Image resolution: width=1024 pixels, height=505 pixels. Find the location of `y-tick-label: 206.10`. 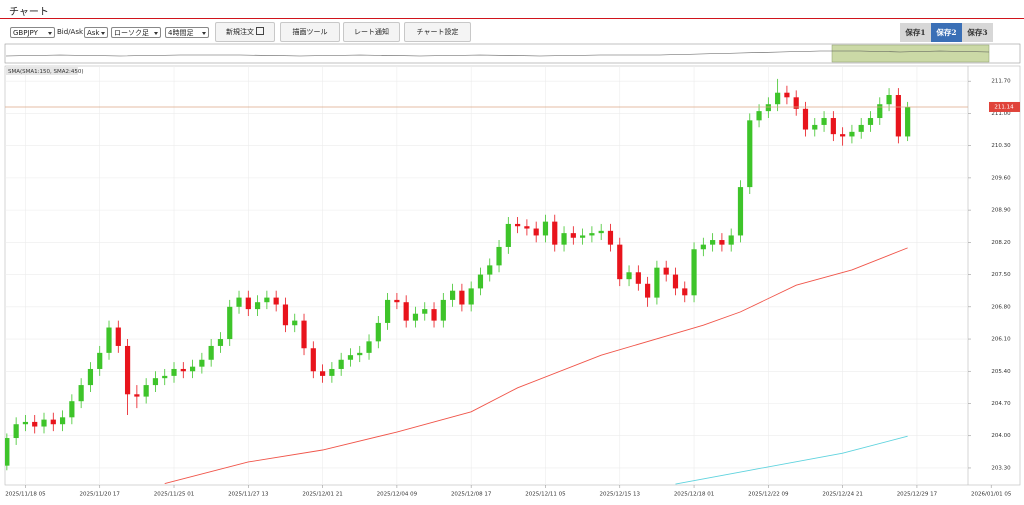

y-tick-label: 206.10 is located at coordinates (1001, 340).